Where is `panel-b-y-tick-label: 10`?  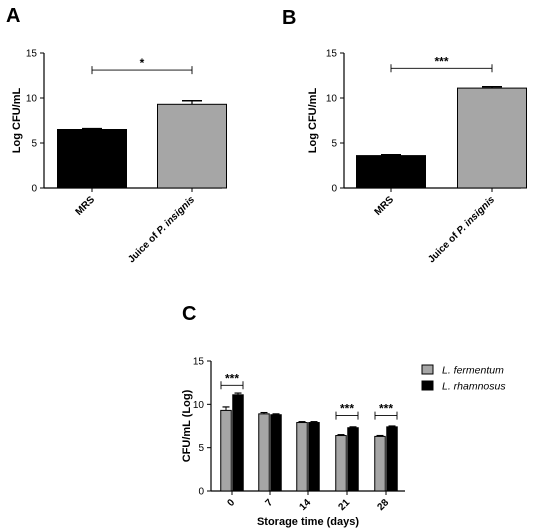 panel-b-y-tick-label: 10 is located at coordinates (332, 99).